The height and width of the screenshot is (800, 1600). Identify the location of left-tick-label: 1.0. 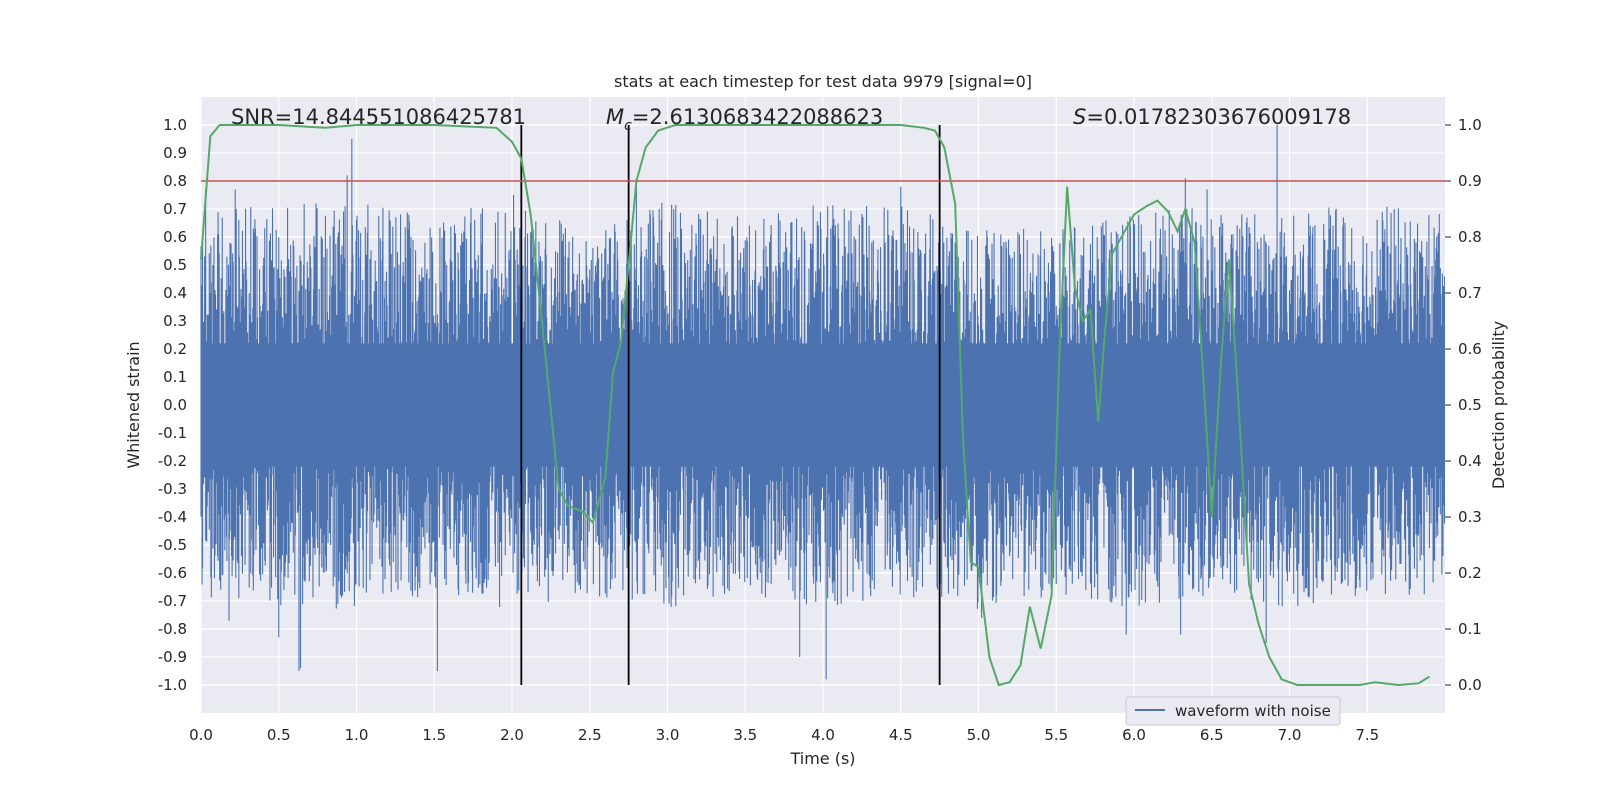
(175, 125).